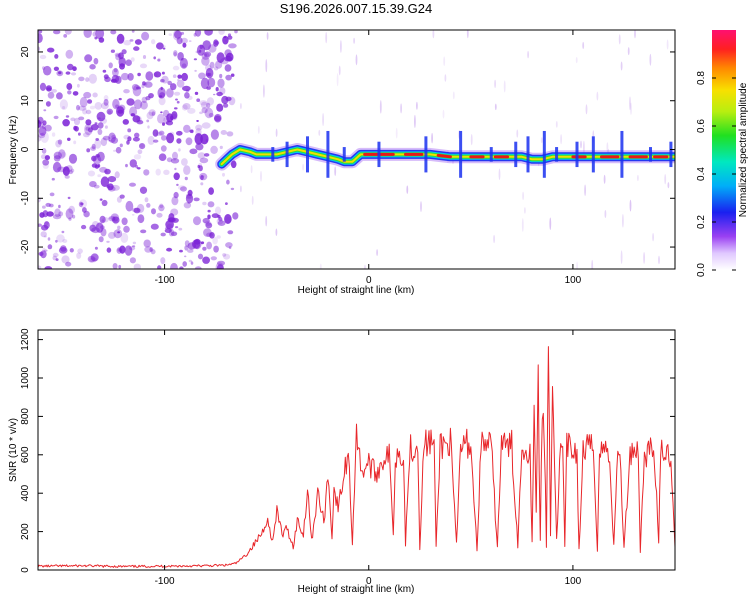 This screenshot has width=750, height=600. Describe the element at coordinates (701, 126) in the screenshot. I see `colorbar-tick-label: 0.6` at that location.